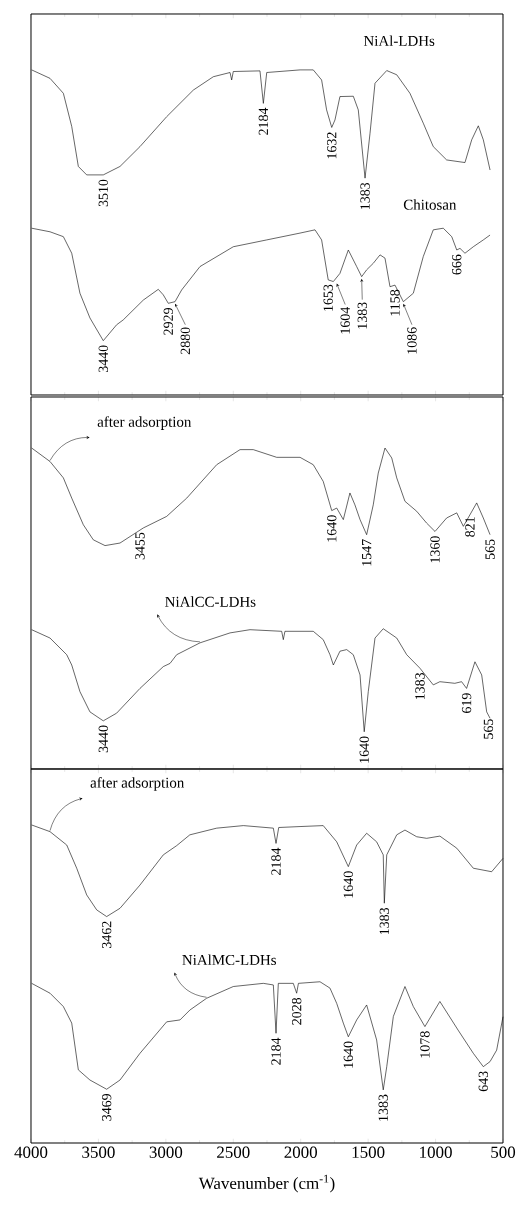 The image size is (520, 1219). I want to click on annotation: 2929, so click(168, 321).